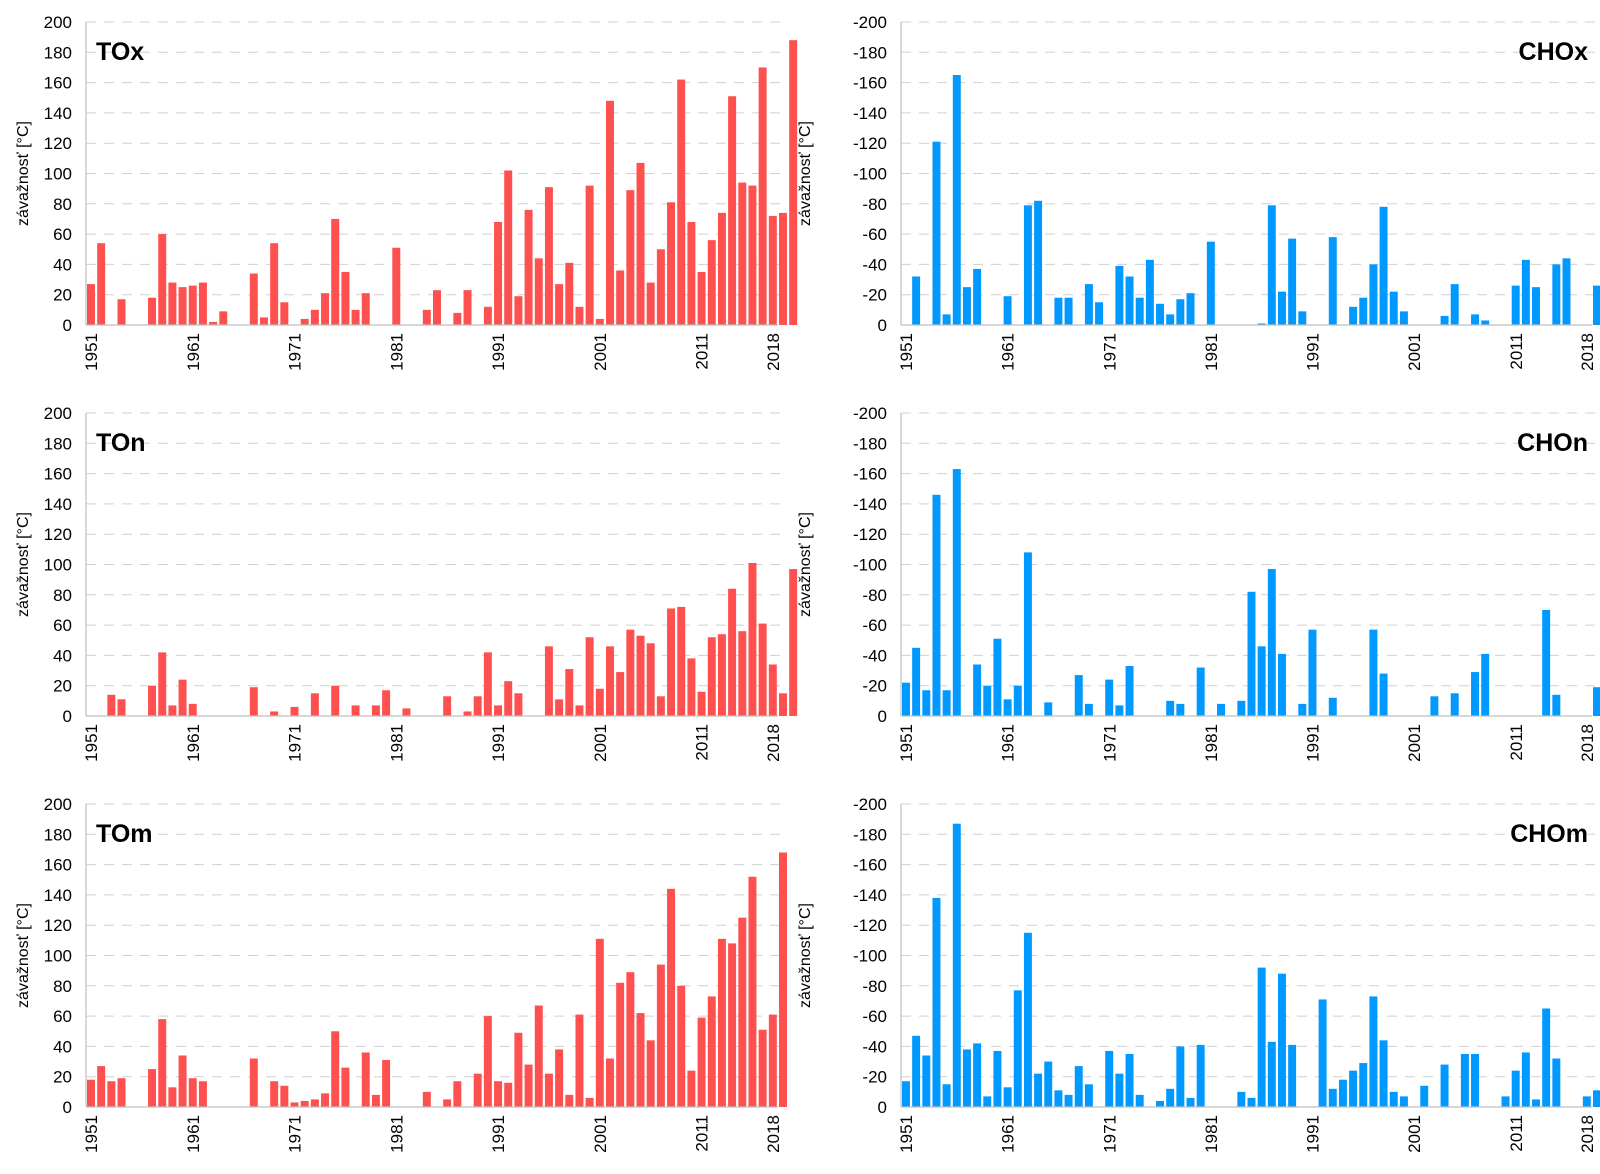 The height and width of the screenshot is (1174, 1600). Describe the element at coordinates (1292, 1075) in the screenshot. I see `bar-1989` at that location.